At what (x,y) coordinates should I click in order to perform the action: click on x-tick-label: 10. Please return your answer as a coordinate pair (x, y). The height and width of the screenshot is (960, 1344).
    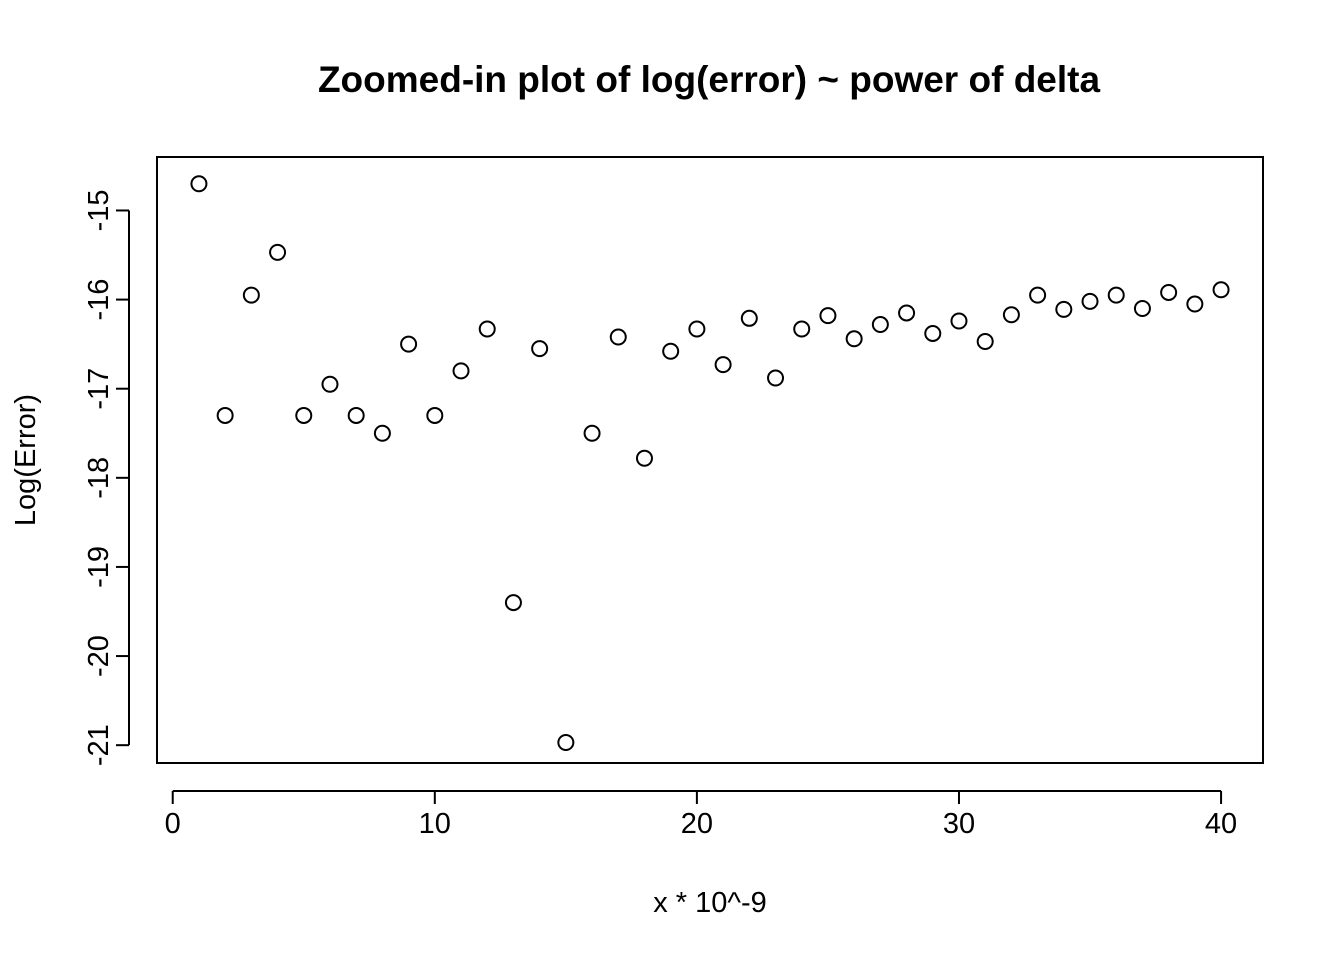
    Looking at the image, I should click on (435, 824).